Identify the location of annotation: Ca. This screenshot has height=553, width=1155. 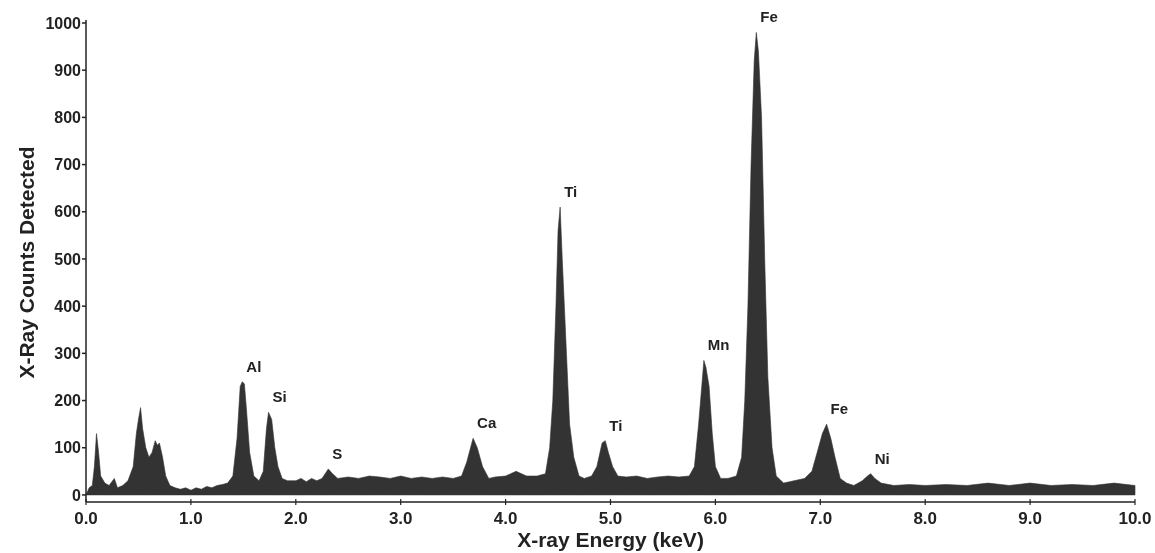
(487, 423).